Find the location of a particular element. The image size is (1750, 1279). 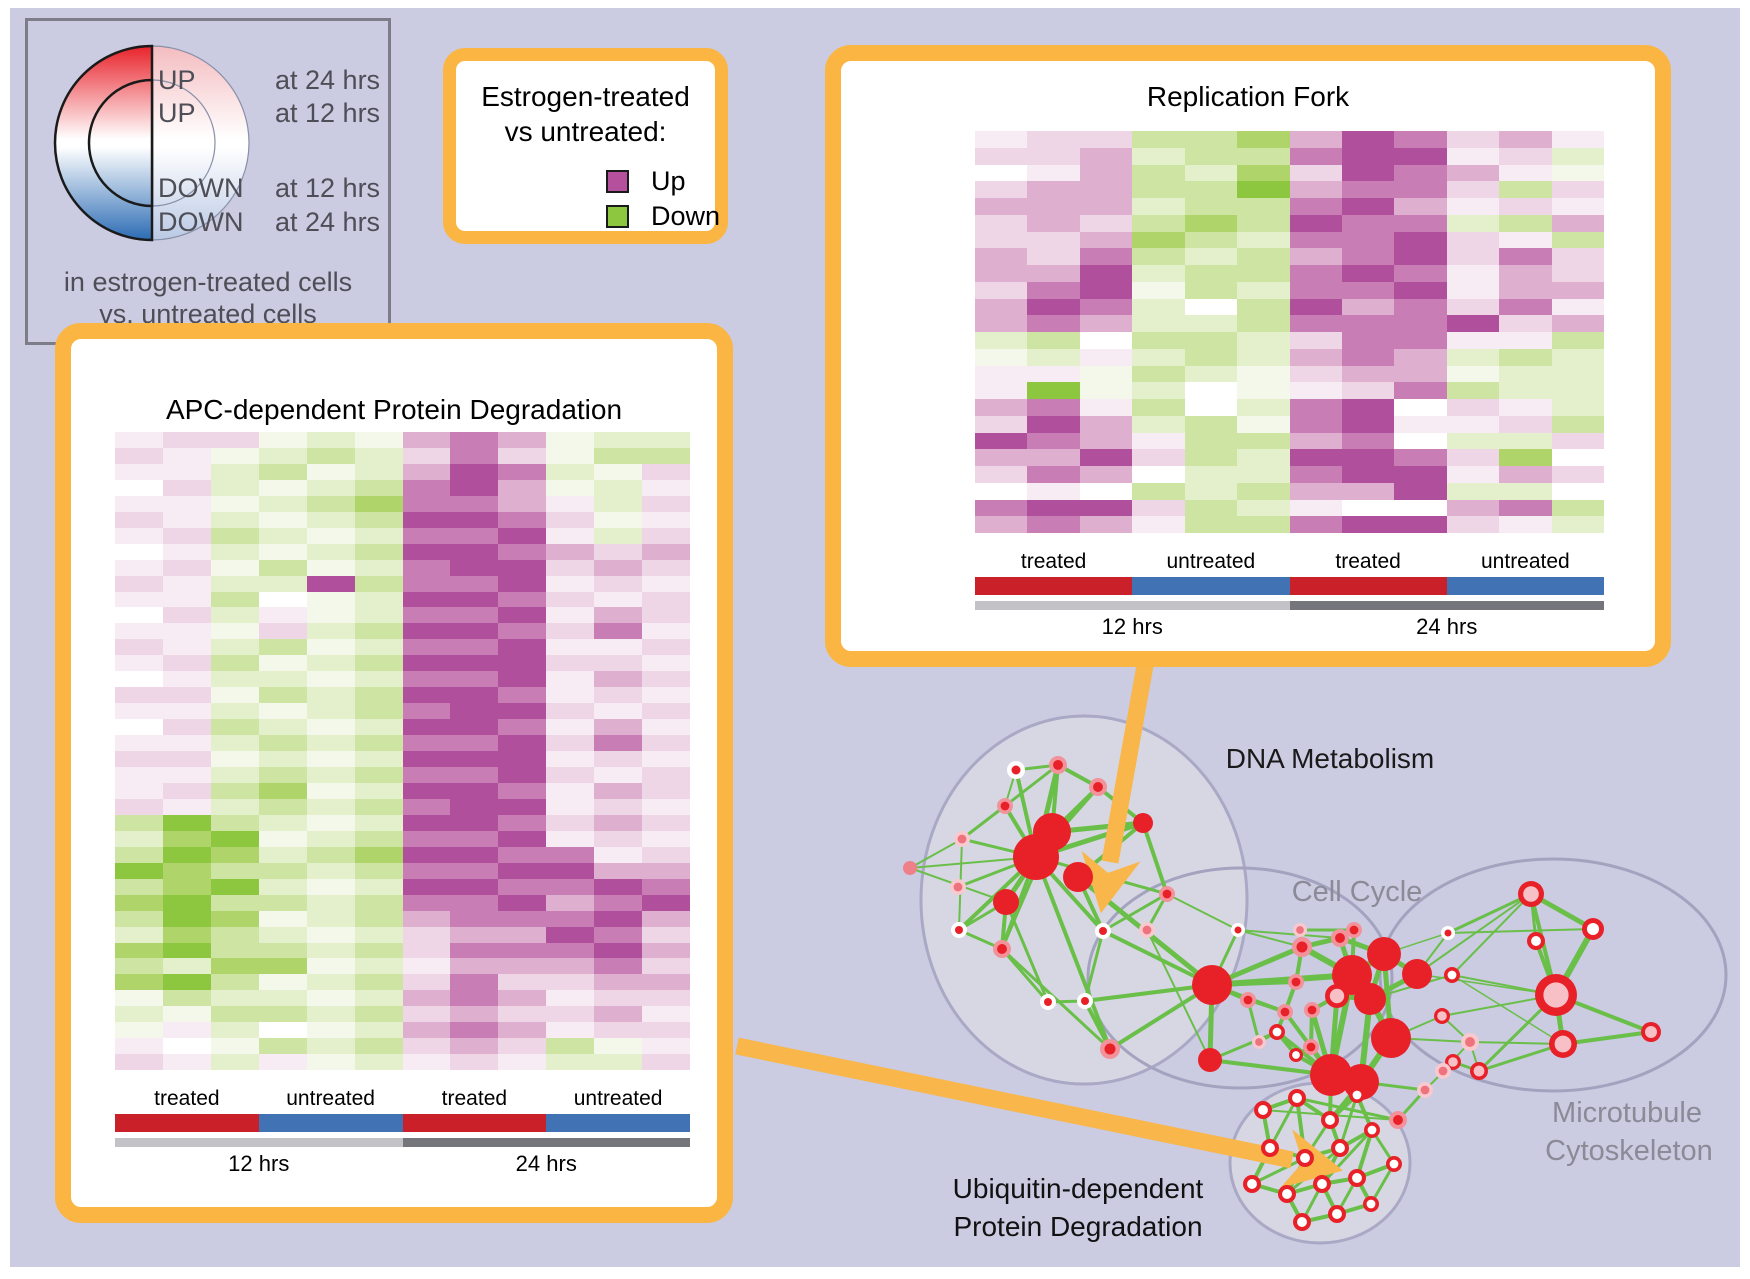

inner-ring-right-faded-half is located at coordinates (183, 143).